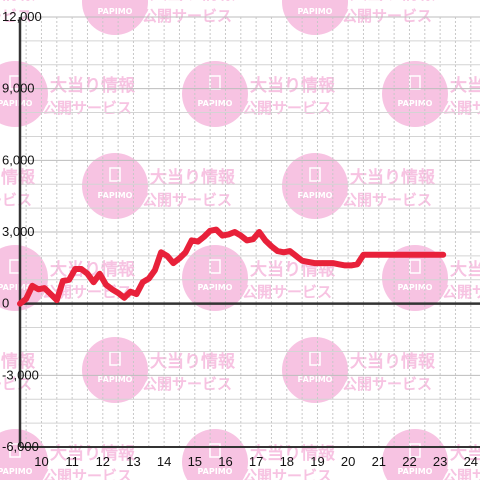  What do you see at coordinates (409, 461) in the screenshot?
I see `x-tick-label: 22` at bounding box center [409, 461].